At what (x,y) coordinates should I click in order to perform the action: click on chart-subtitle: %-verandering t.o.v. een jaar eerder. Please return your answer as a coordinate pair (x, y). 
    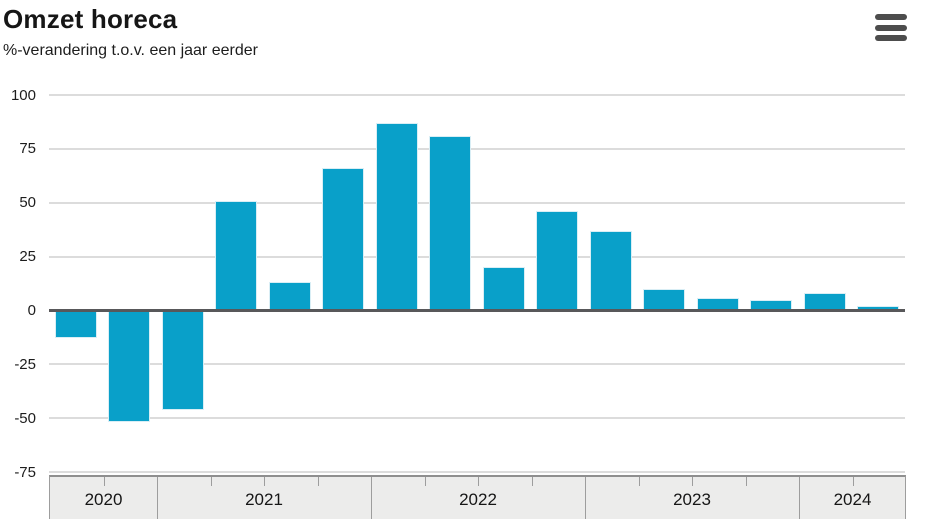
    Looking at the image, I should click on (130, 50).